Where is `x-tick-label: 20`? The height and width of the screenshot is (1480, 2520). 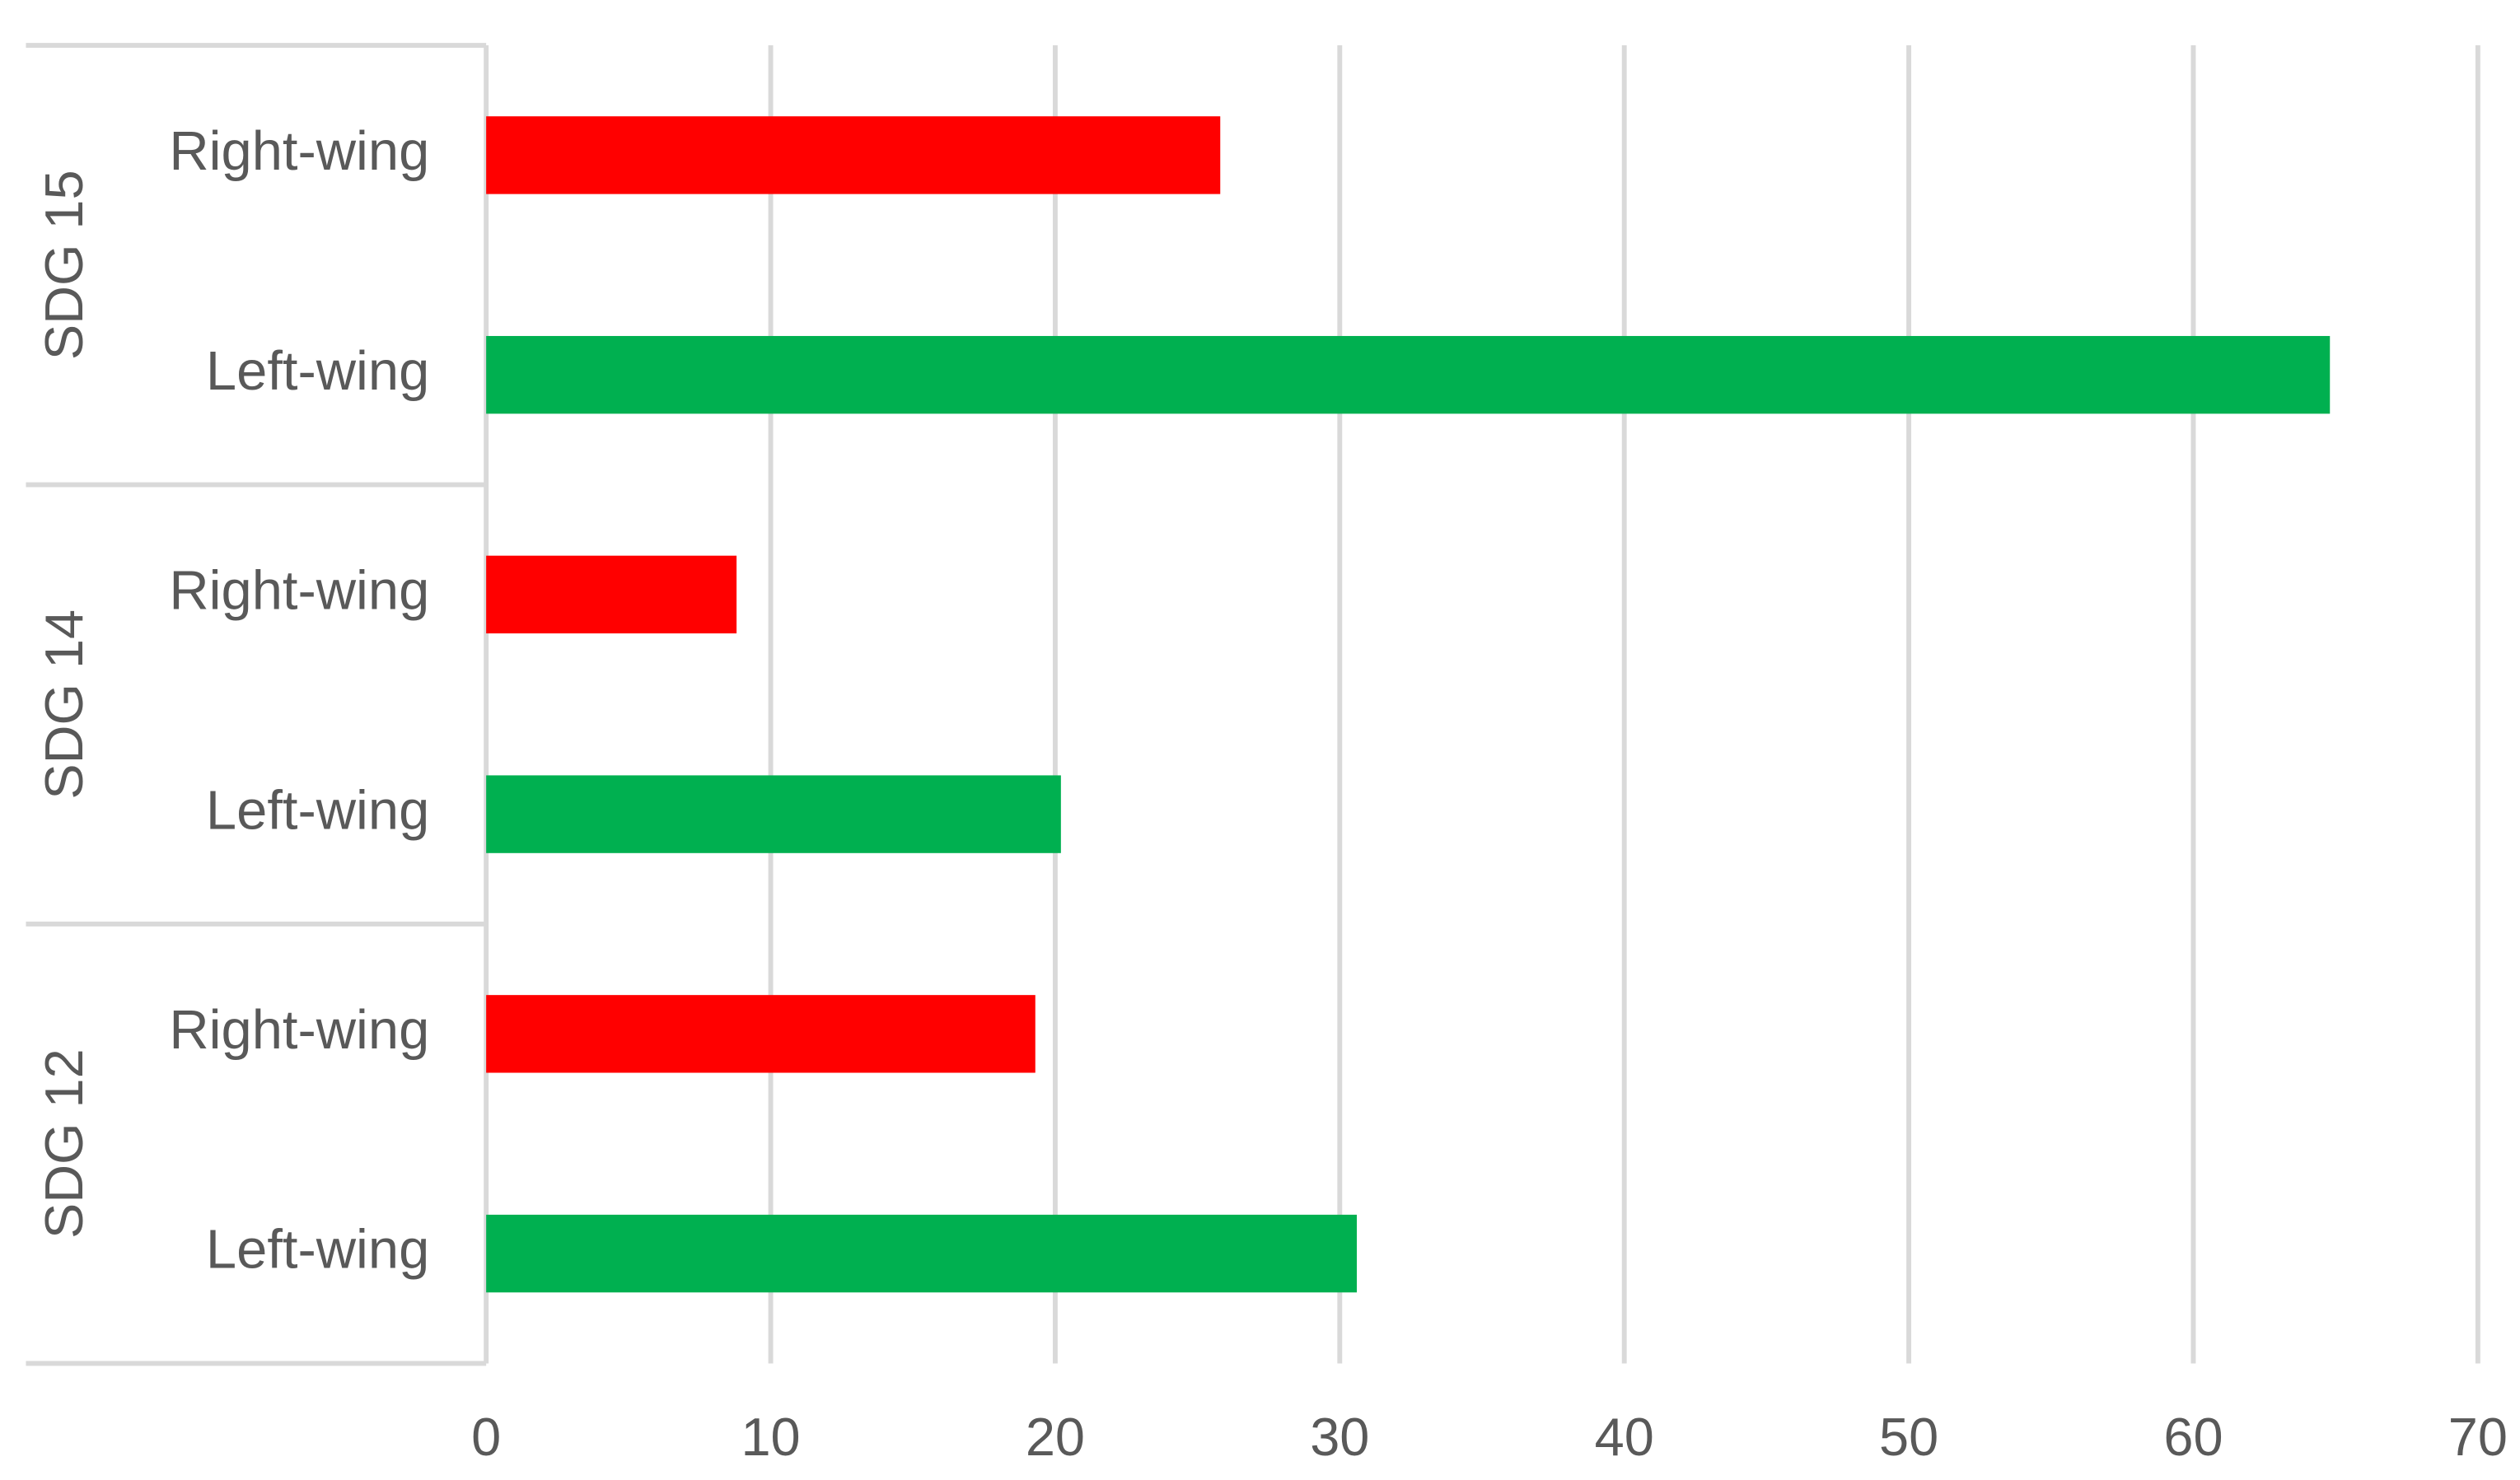 x-tick-label: 20 is located at coordinates (1055, 1437).